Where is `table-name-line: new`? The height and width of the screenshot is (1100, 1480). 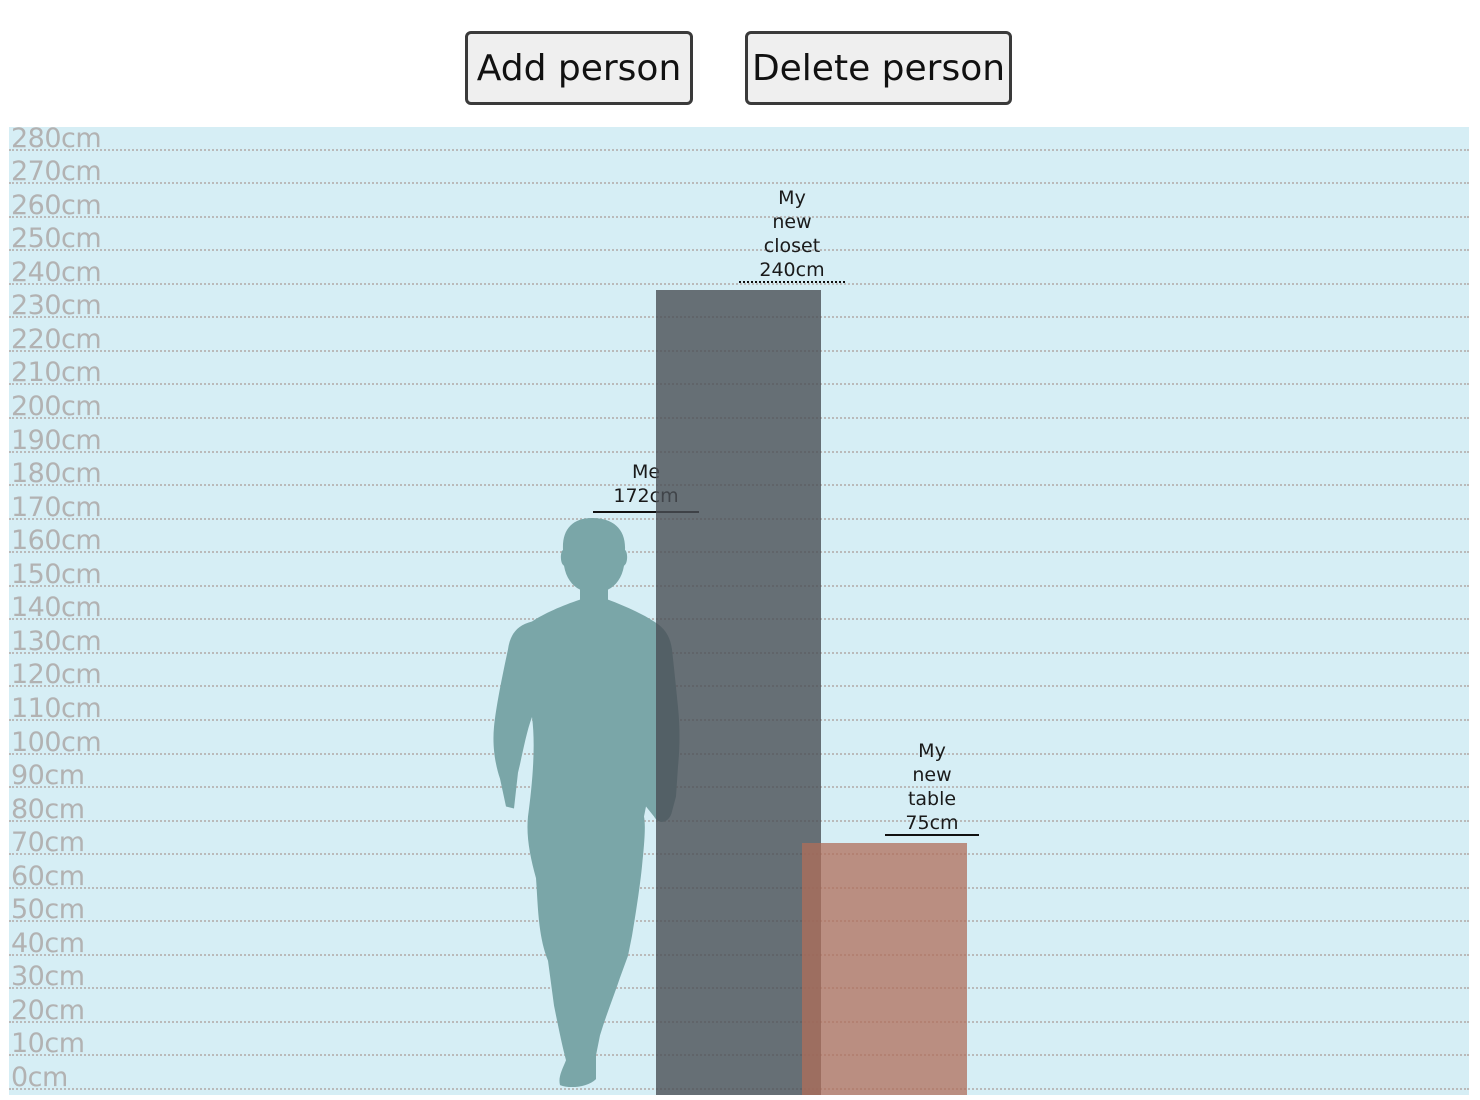
table-name-line: new is located at coordinates (932, 775).